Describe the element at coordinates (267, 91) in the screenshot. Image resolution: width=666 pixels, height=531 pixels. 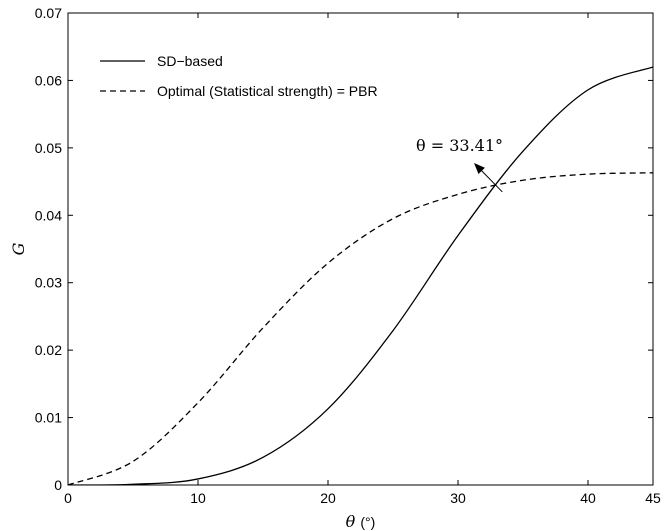
I see `legend-label-2: Optimal (Statistical strength) = PBR` at that location.